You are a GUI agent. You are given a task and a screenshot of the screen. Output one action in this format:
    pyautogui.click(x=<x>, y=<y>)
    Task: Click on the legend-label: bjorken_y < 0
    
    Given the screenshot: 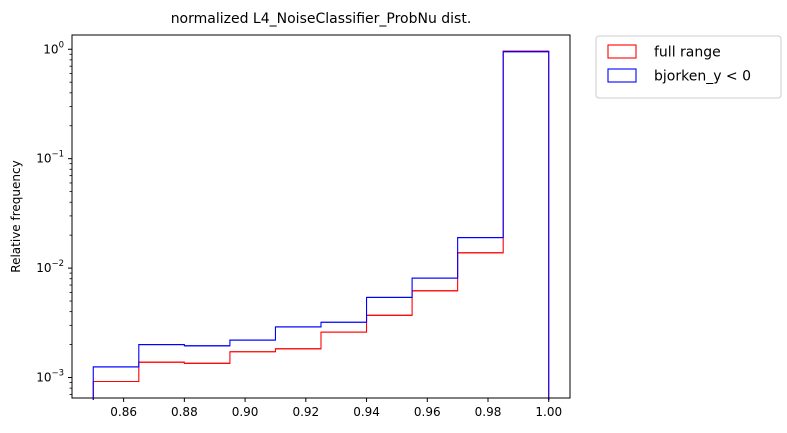 What is the action you would take?
    pyautogui.click(x=702, y=77)
    